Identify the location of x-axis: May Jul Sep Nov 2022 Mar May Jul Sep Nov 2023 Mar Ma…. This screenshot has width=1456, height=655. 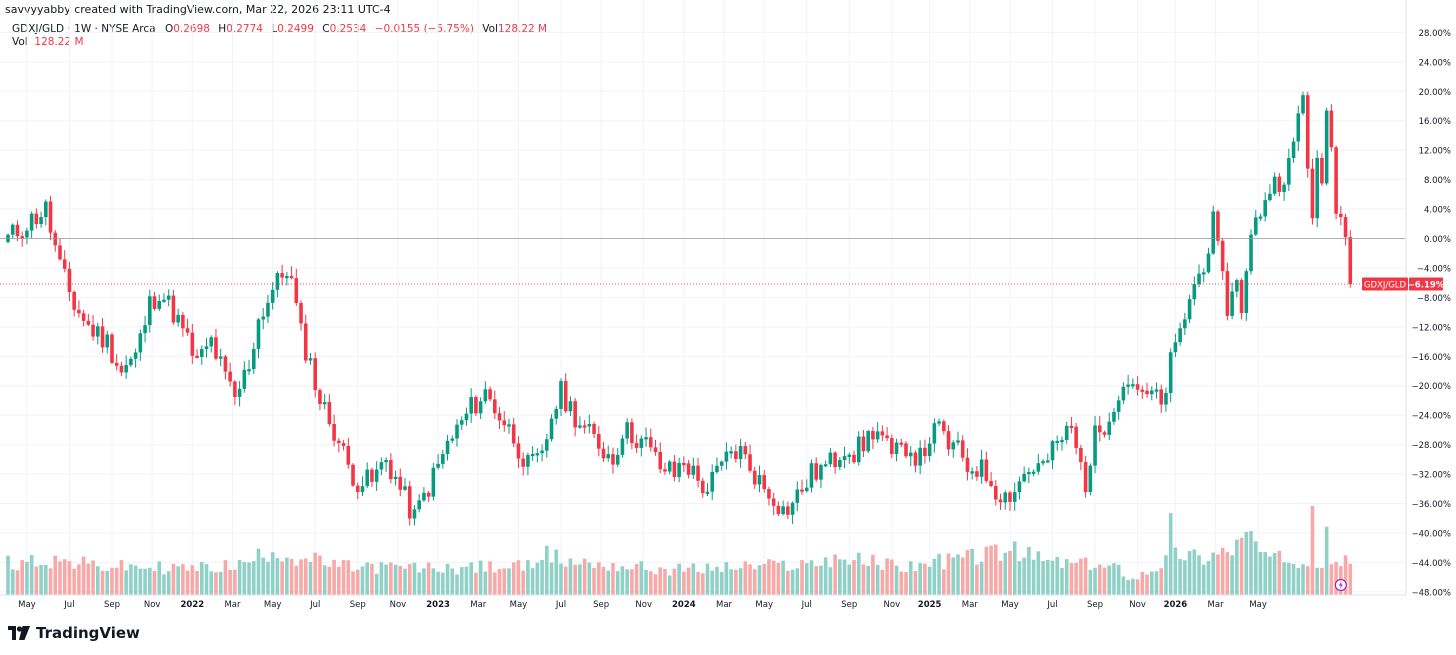
(703, 602).